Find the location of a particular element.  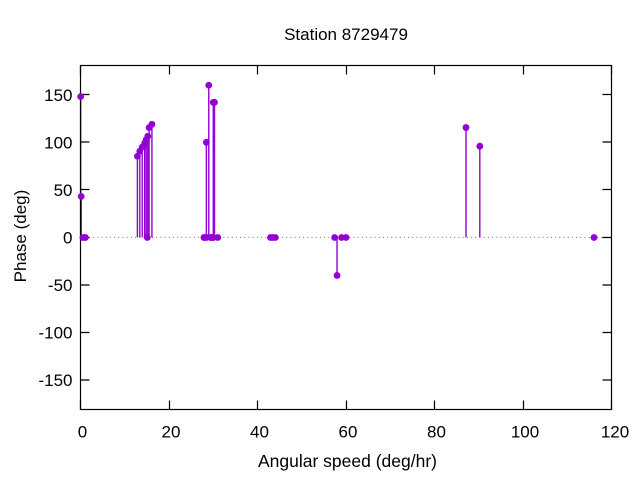

svg-text: 20 is located at coordinates (171, 431).